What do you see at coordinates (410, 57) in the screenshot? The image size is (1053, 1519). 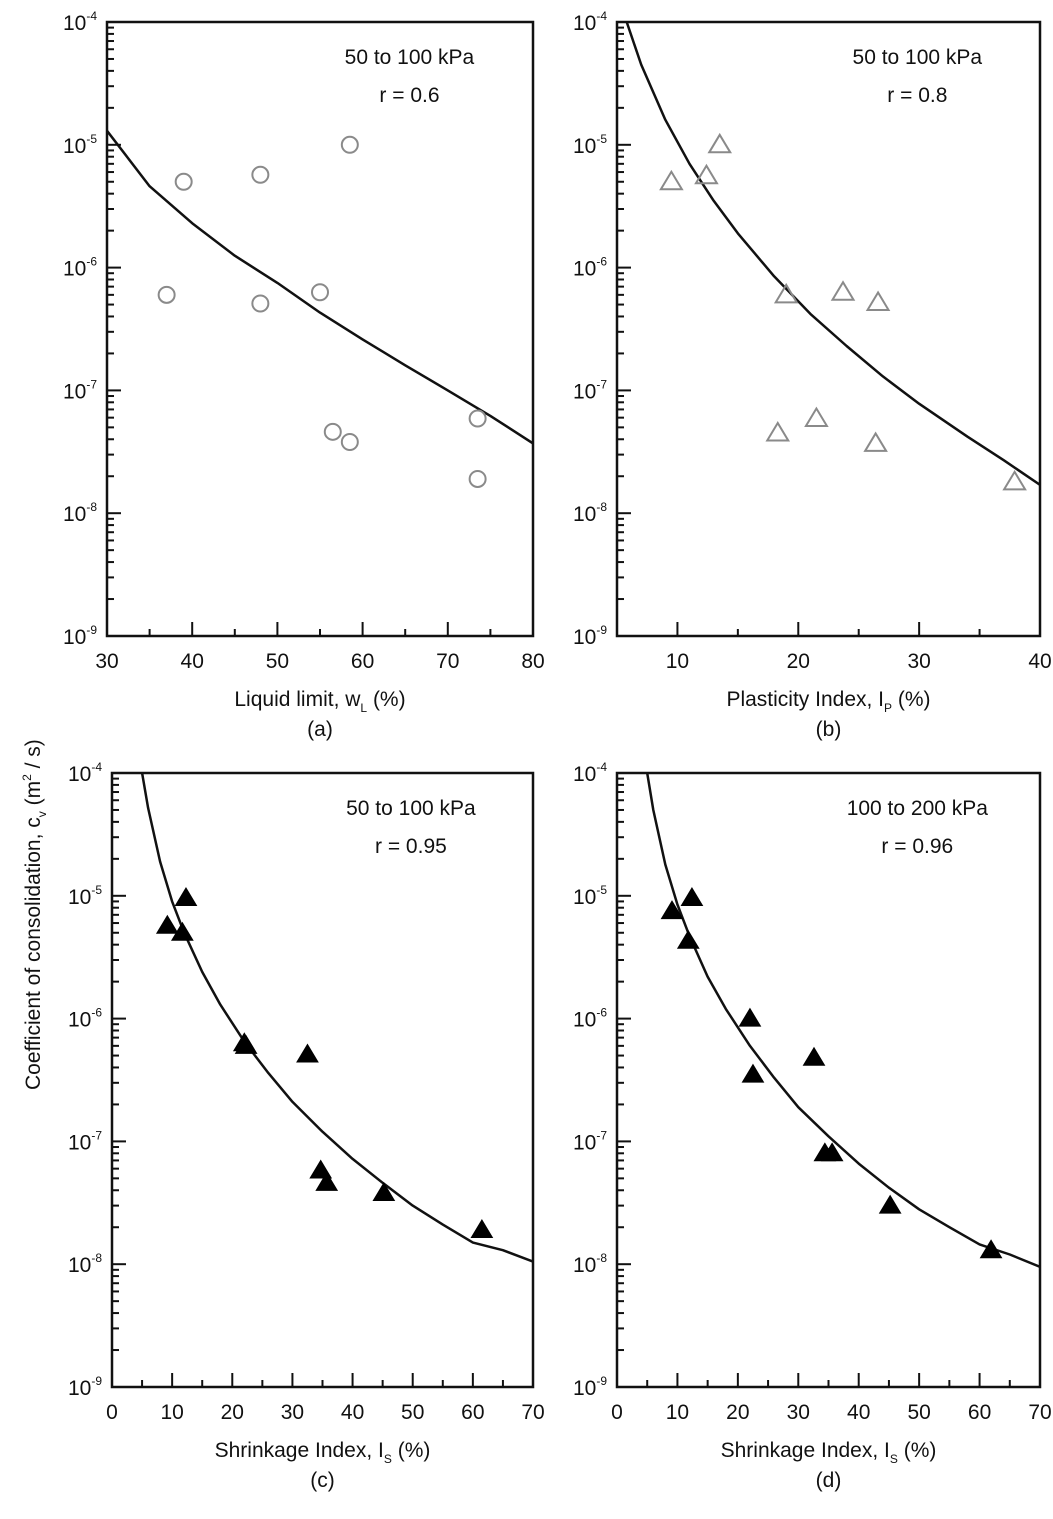 I see `annotation-text: 50 to 100 kPa` at bounding box center [410, 57].